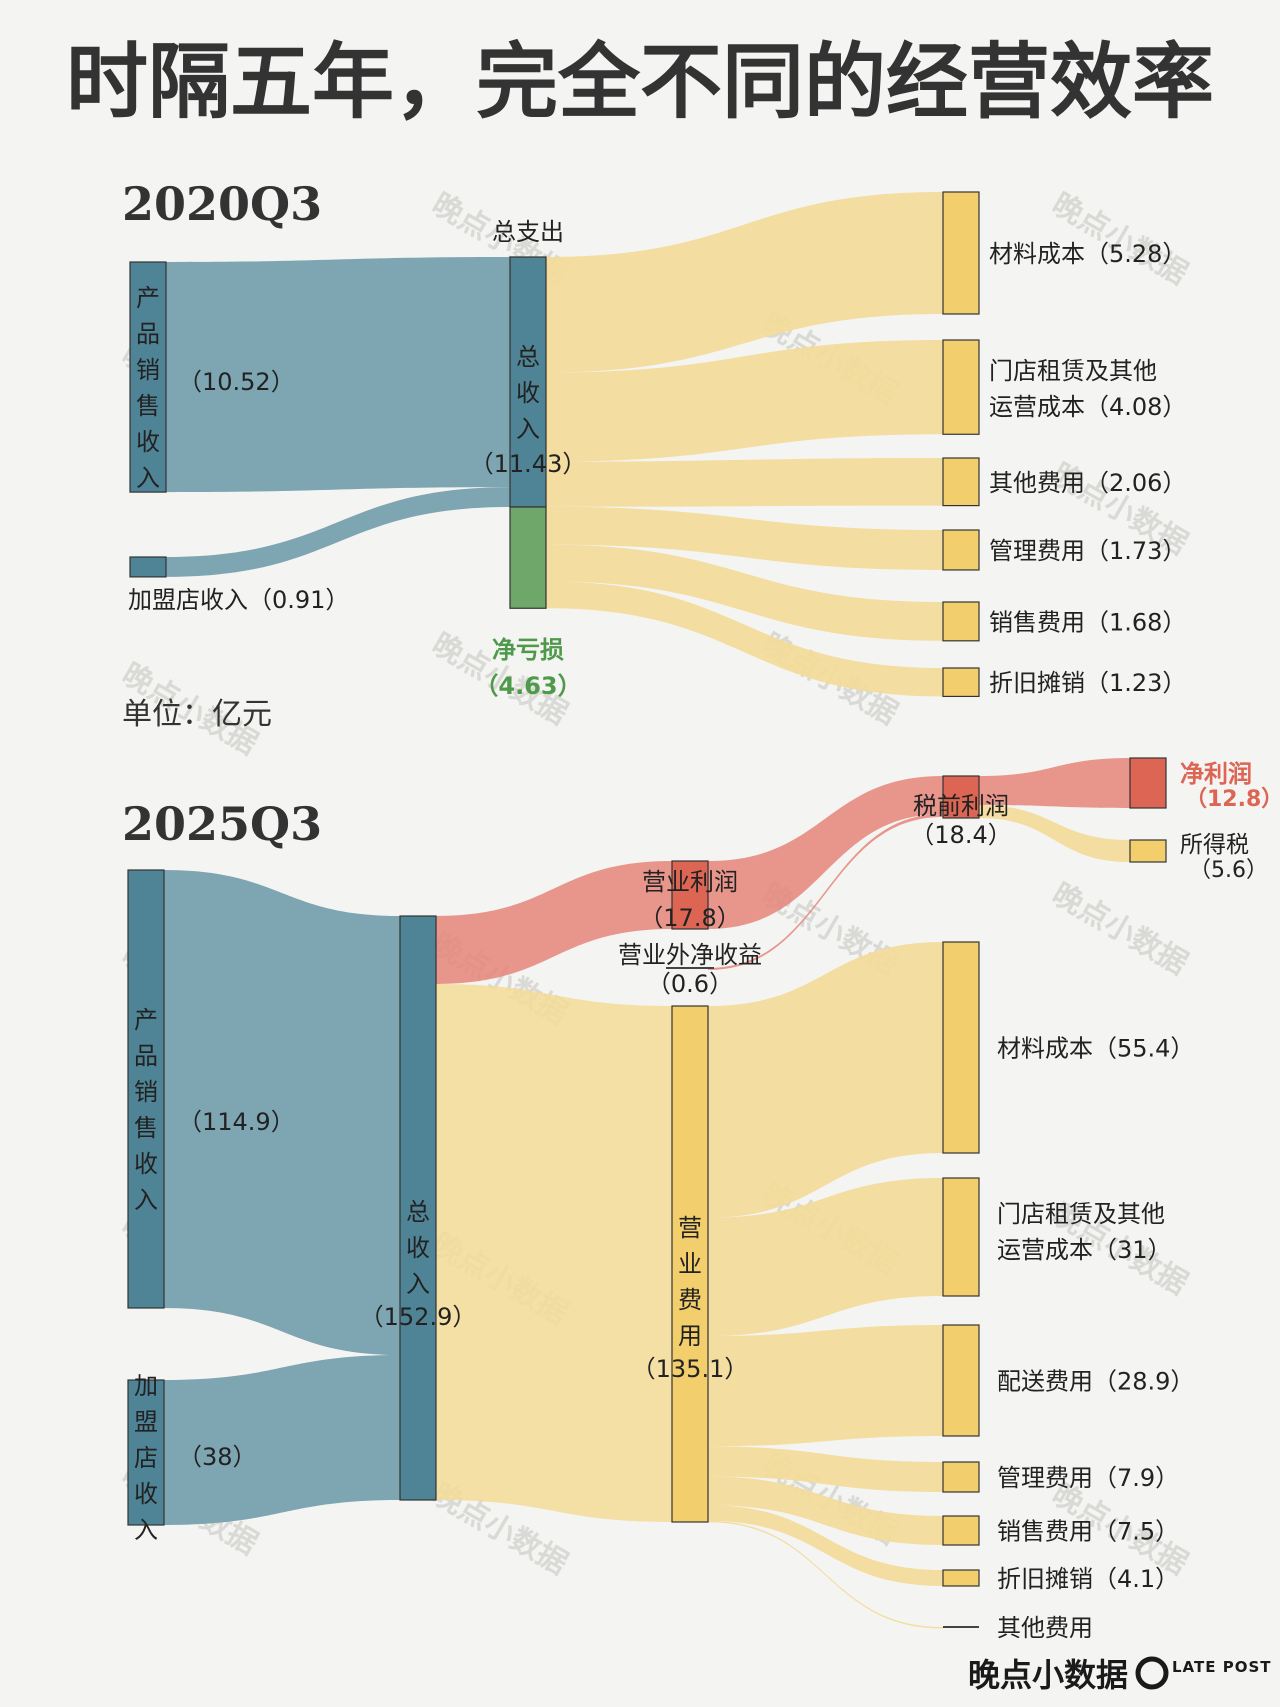 Image resolution: width=1280 pixels, height=1707 pixels. I want to click on node-delivery, so click(961, 1380).